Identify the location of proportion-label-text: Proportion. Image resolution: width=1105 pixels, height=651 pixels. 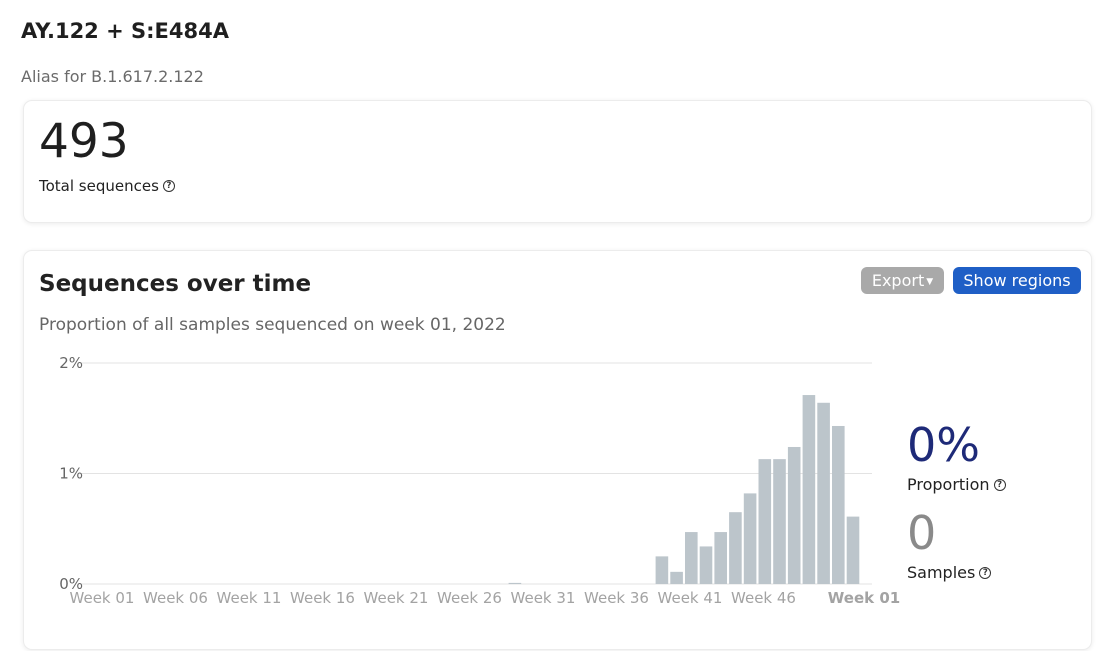
(948, 484).